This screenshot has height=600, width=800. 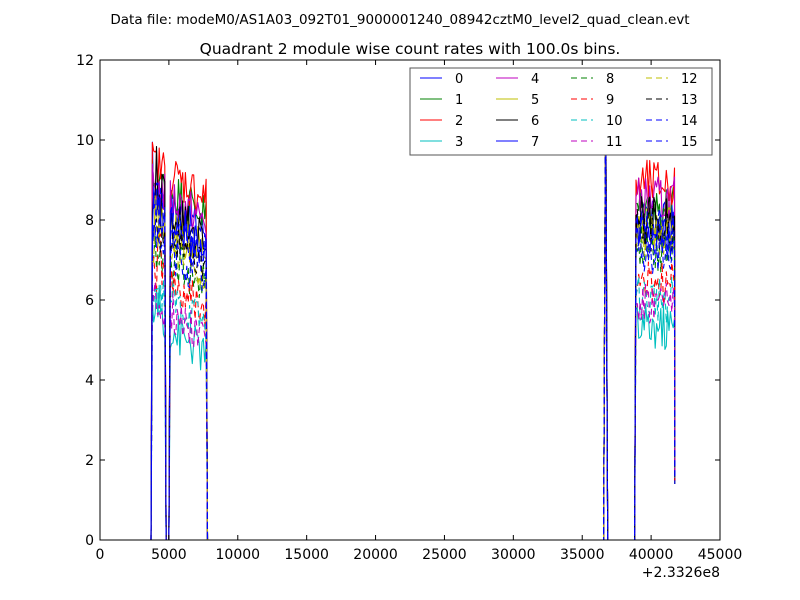 I want to click on x-tick-label: 10000, so click(x=238, y=555).